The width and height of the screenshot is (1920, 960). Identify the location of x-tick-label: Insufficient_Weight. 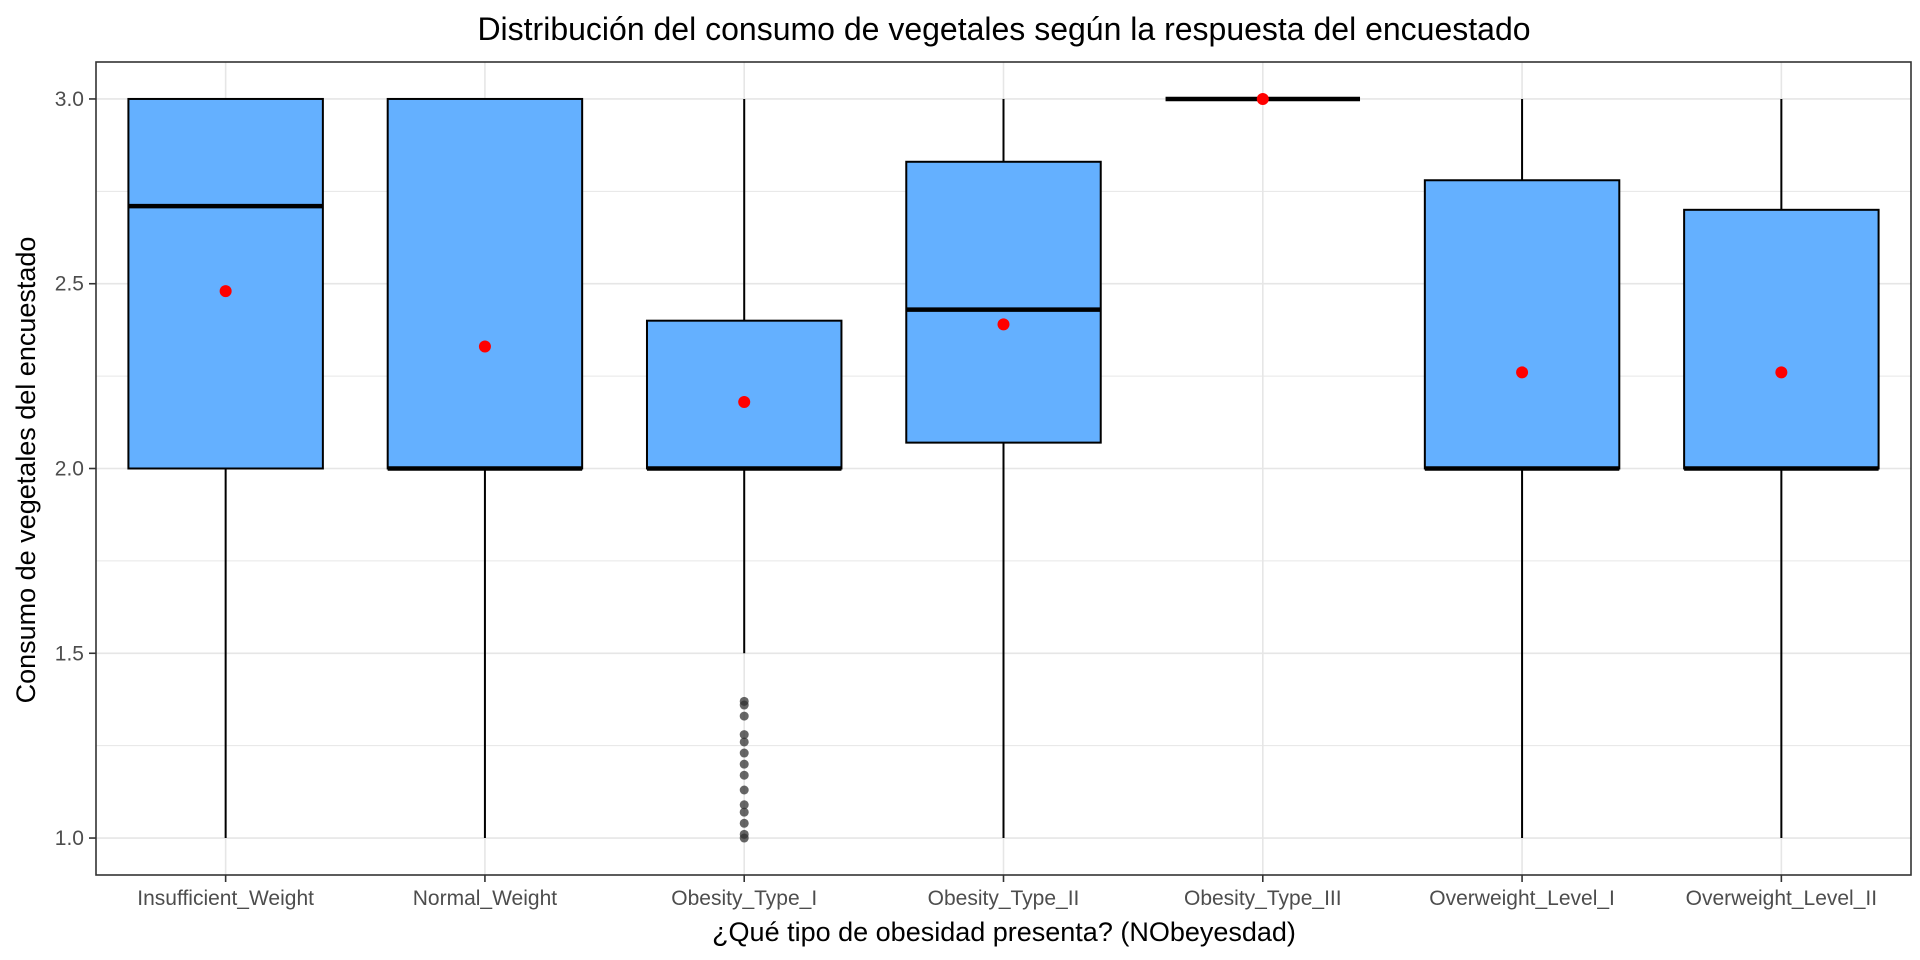
(225, 898).